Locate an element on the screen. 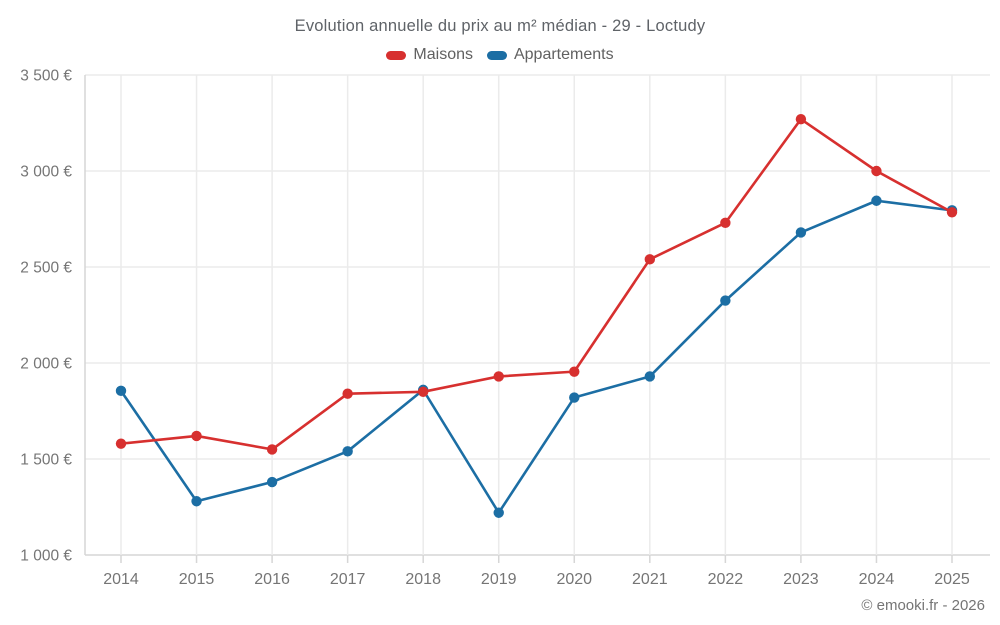 The height and width of the screenshot is (625, 1000). data-point-maisons-2022 is located at coordinates (725, 223).